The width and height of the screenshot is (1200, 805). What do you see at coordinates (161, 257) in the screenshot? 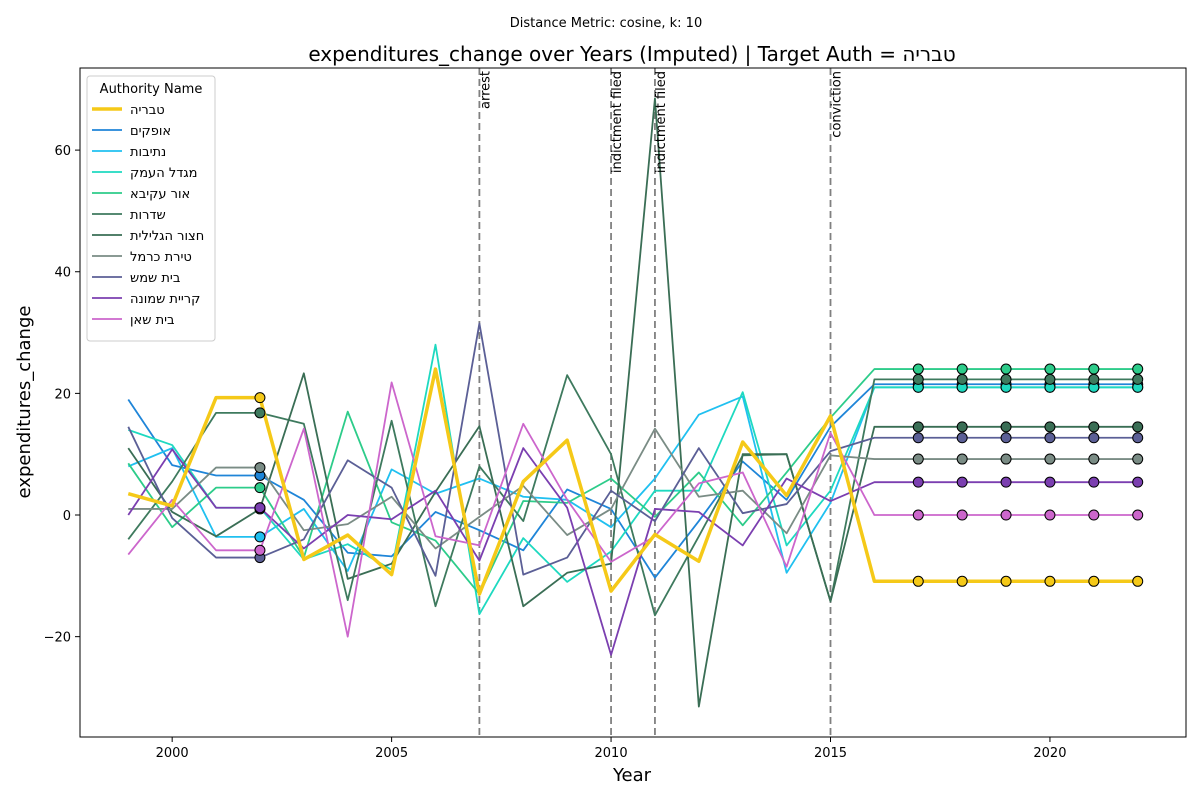
I see `legend-label: טירת כרמל` at bounding box center [161, 257].